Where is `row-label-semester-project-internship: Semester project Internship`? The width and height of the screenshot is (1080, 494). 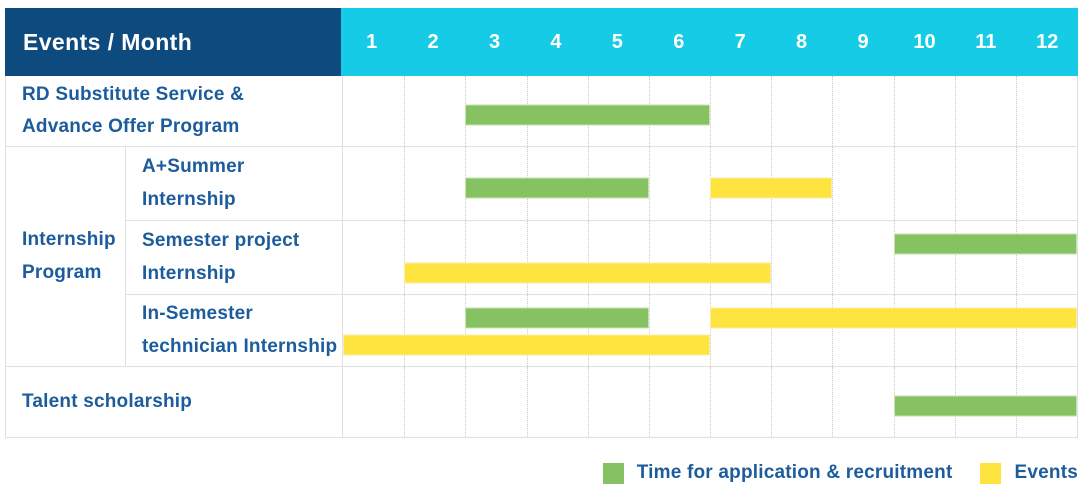 row-label-semester-project-internship: Semester project Internship is located at coordinates (233, 257).